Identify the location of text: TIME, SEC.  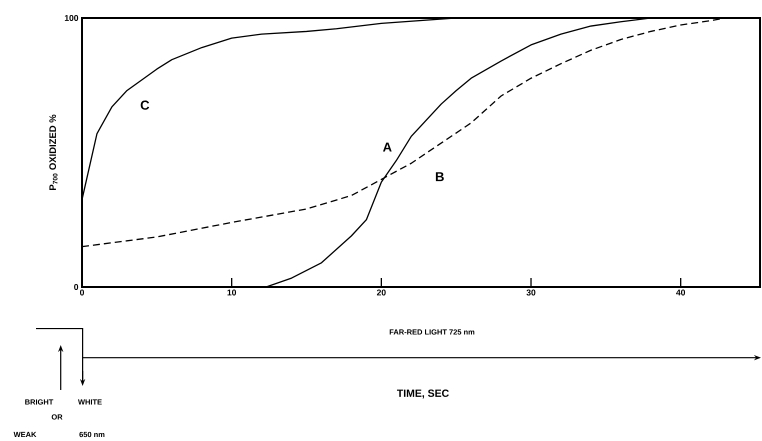
(422, 394).